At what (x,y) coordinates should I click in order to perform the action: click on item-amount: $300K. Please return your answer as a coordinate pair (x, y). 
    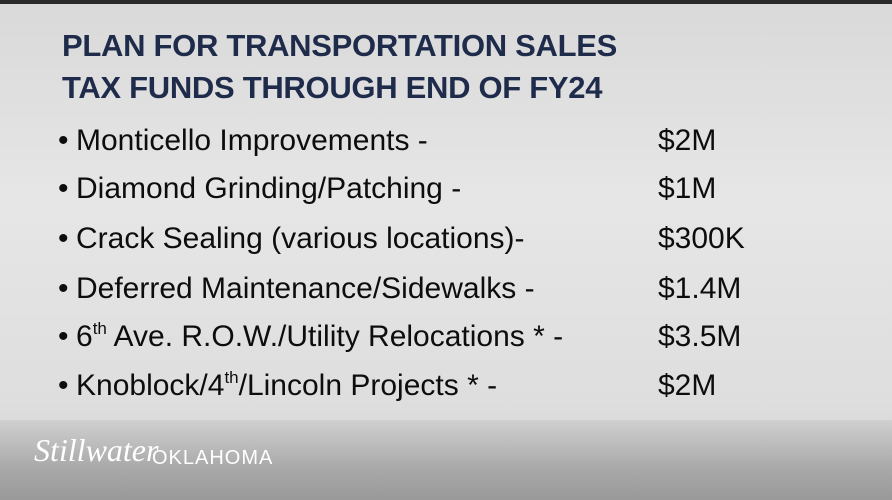
    Looking at the image, I should click on (701, 238).